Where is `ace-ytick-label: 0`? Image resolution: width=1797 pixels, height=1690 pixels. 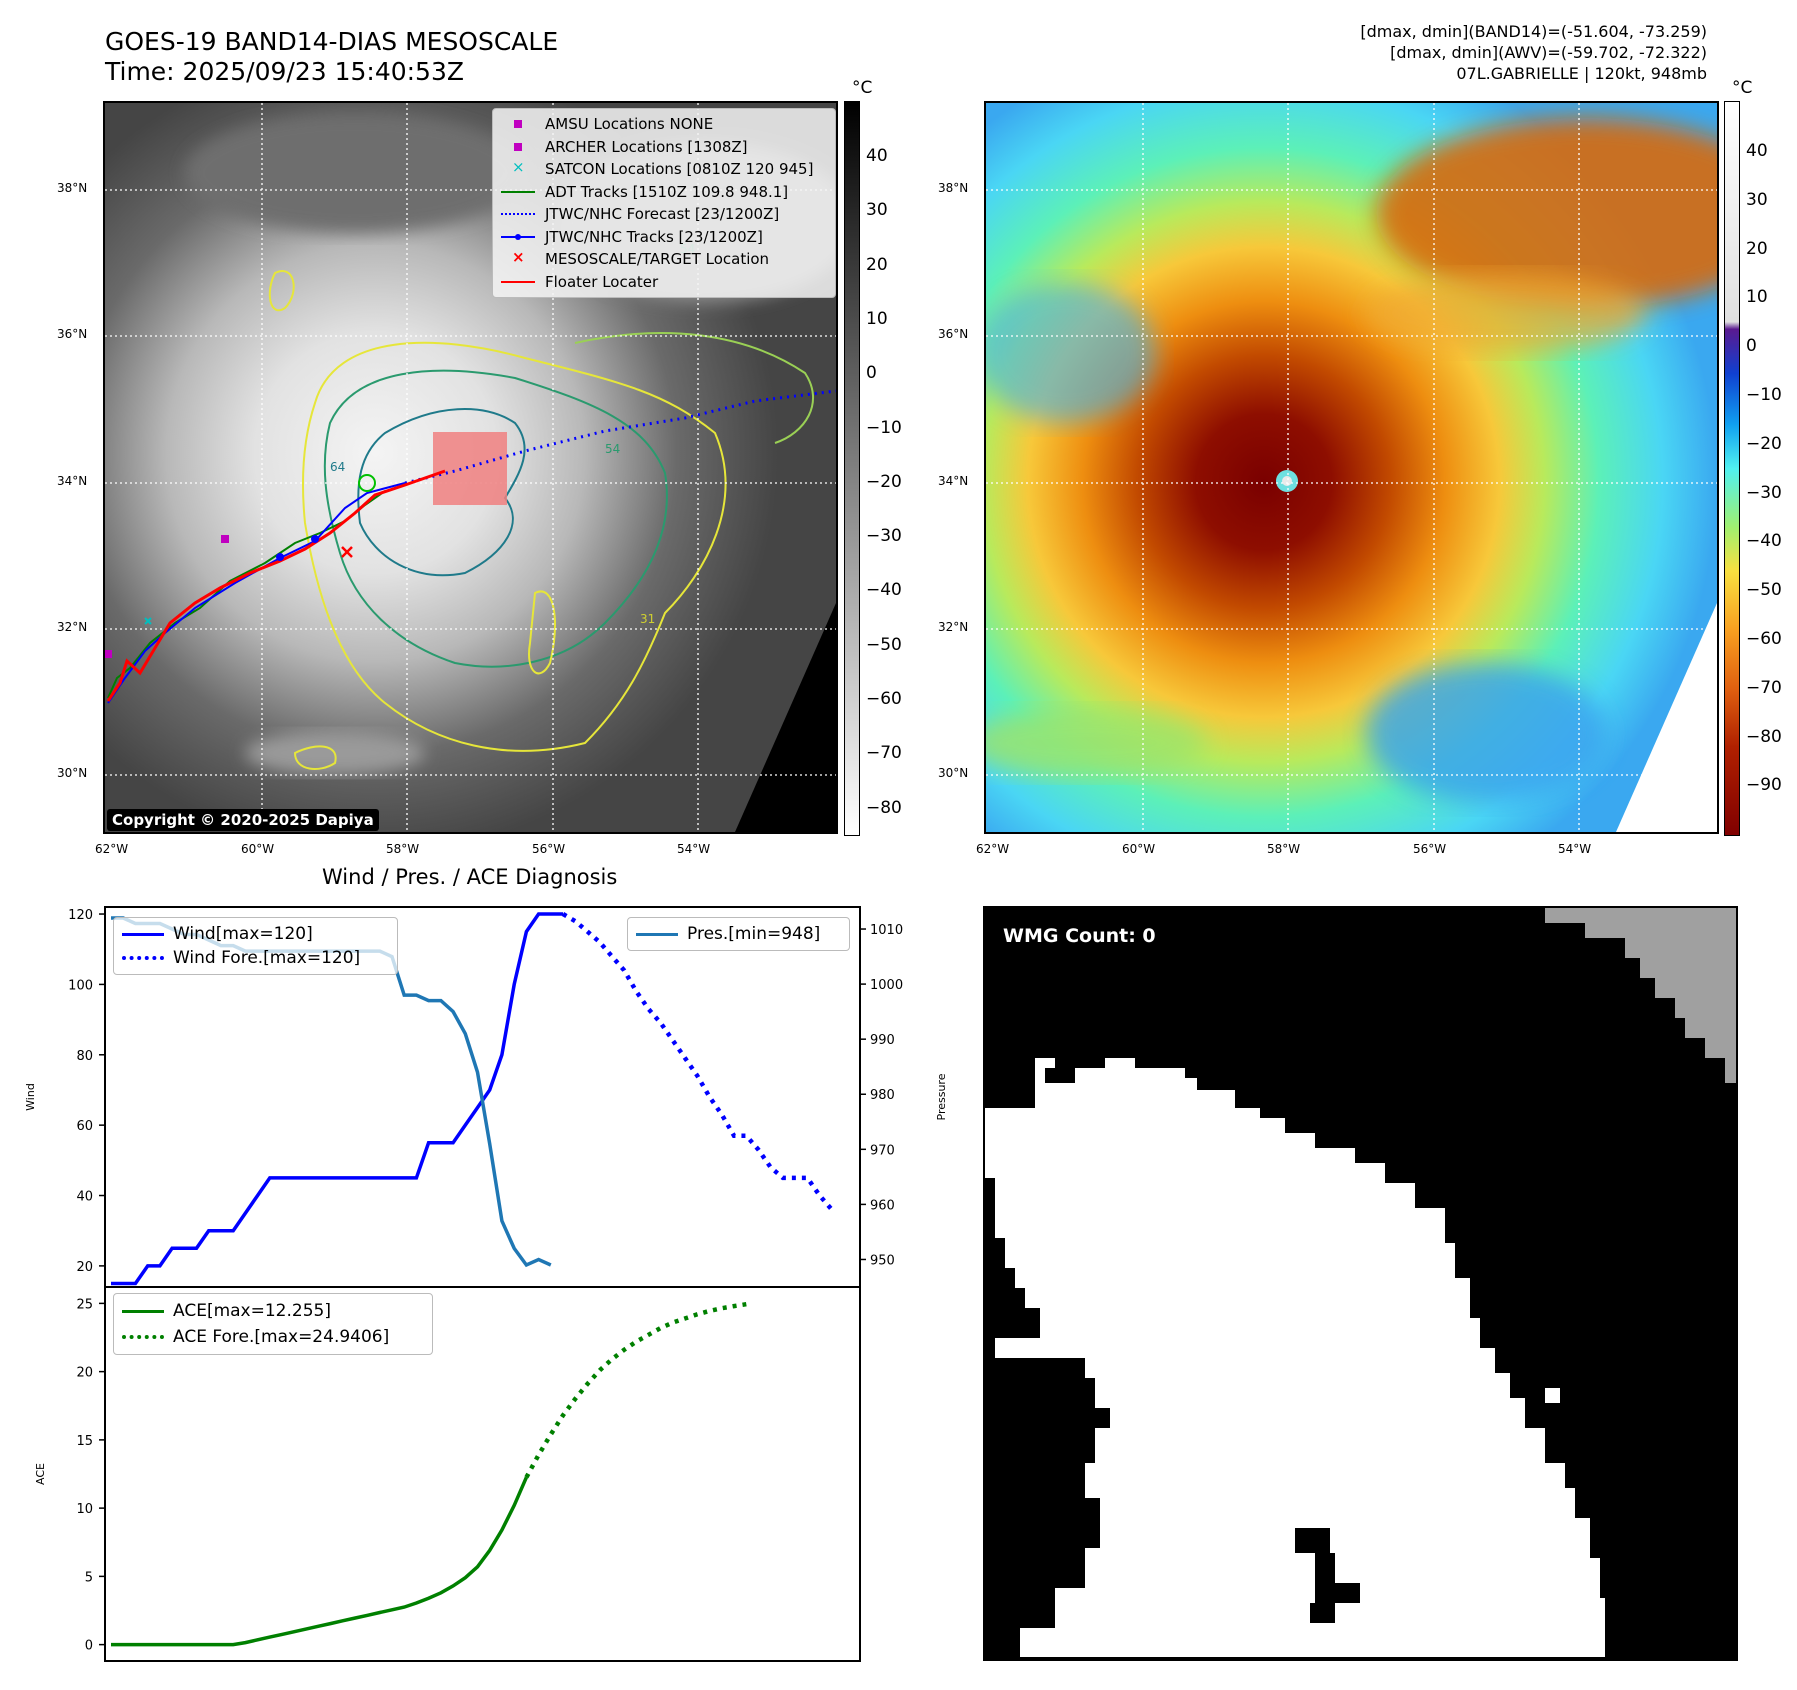 ace-ytick-label: 0 is located at coordinates (89, 1646).